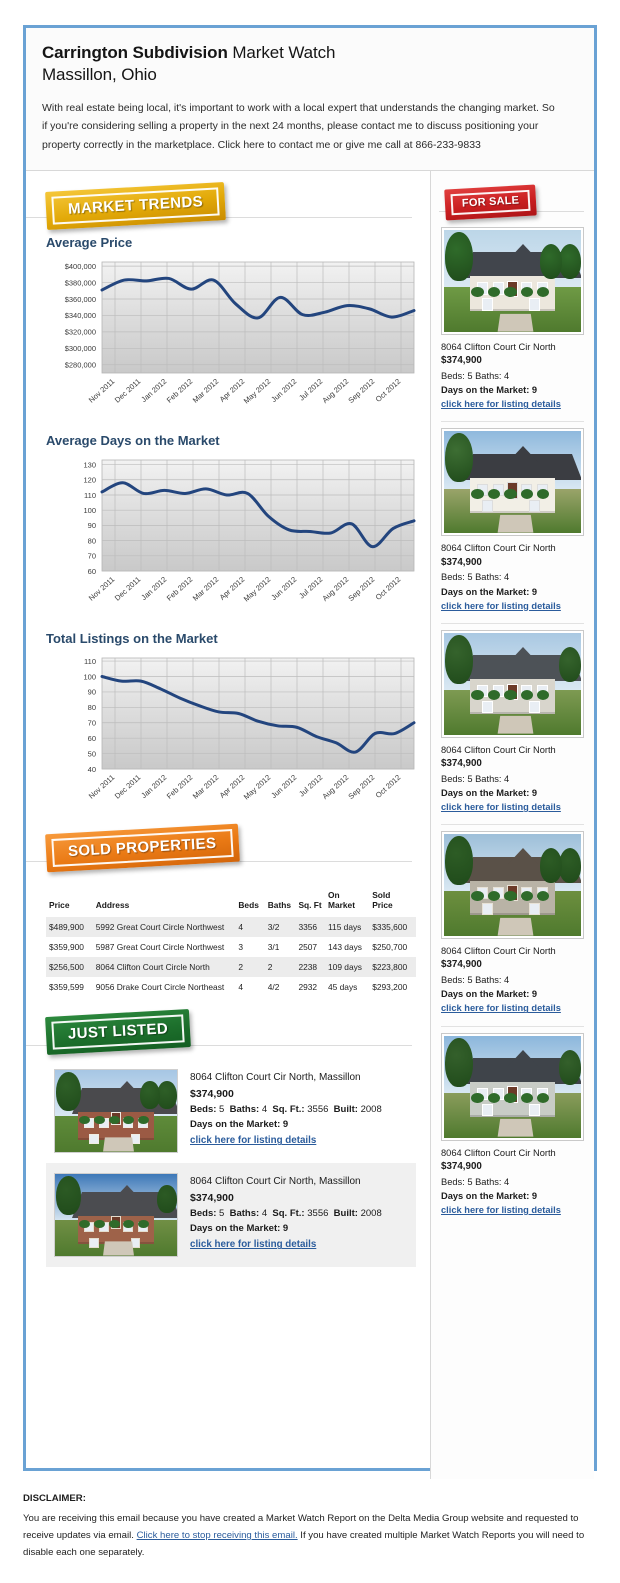 Image resolution: width=620 pixels, height=1583 pixels. What do you see at coordinates (80, 315) in the screenshot?
I see `svg-text: $340,000` at bounding box center [80, 315].